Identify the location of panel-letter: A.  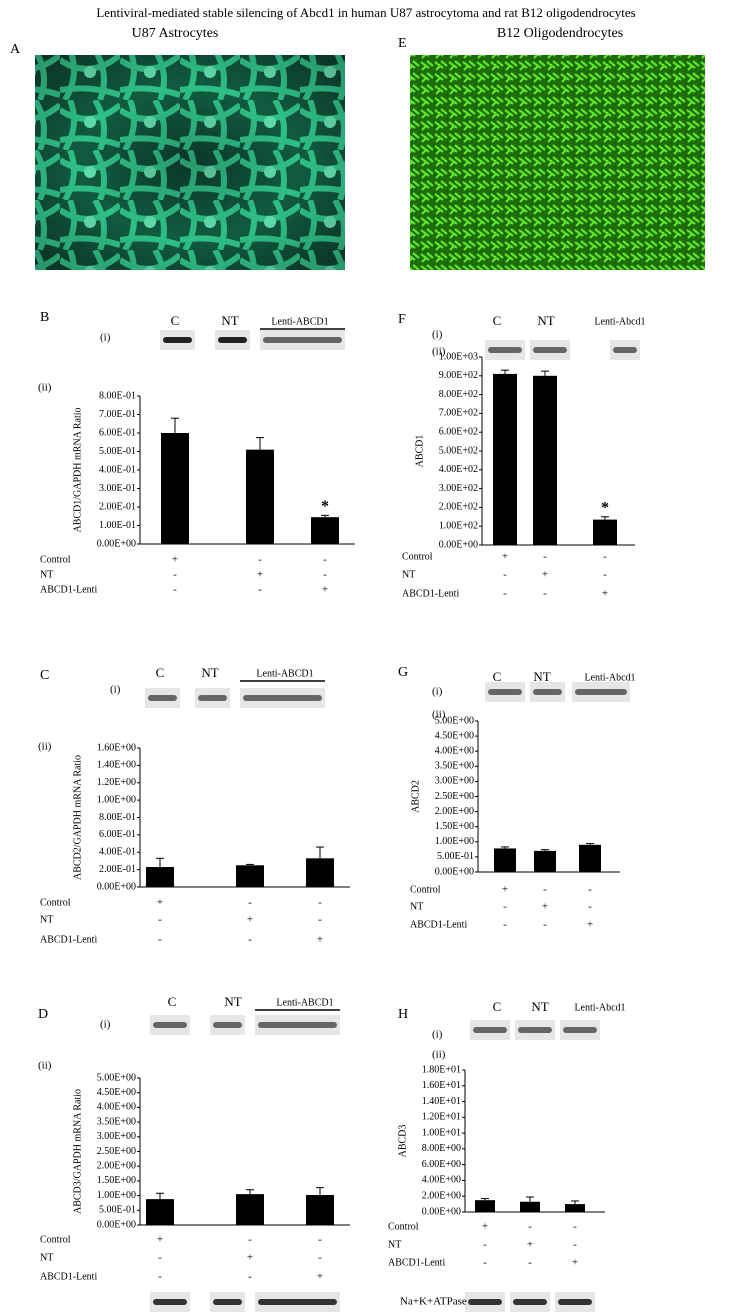
(15, 49).